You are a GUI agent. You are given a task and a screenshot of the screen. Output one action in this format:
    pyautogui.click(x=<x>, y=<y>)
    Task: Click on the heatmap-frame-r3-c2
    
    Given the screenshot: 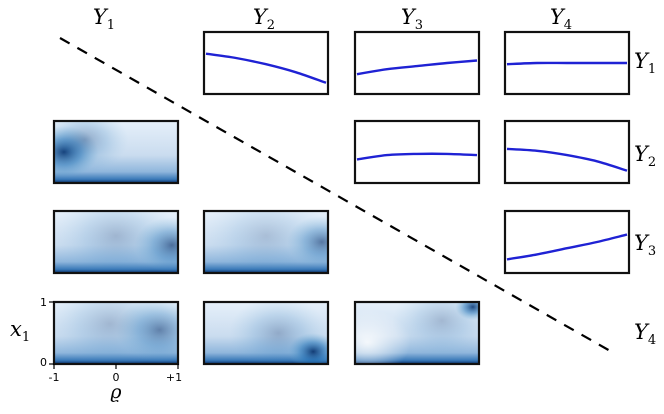 What is the action you would take?
    pyautogui.click(x=266, y=242)
    